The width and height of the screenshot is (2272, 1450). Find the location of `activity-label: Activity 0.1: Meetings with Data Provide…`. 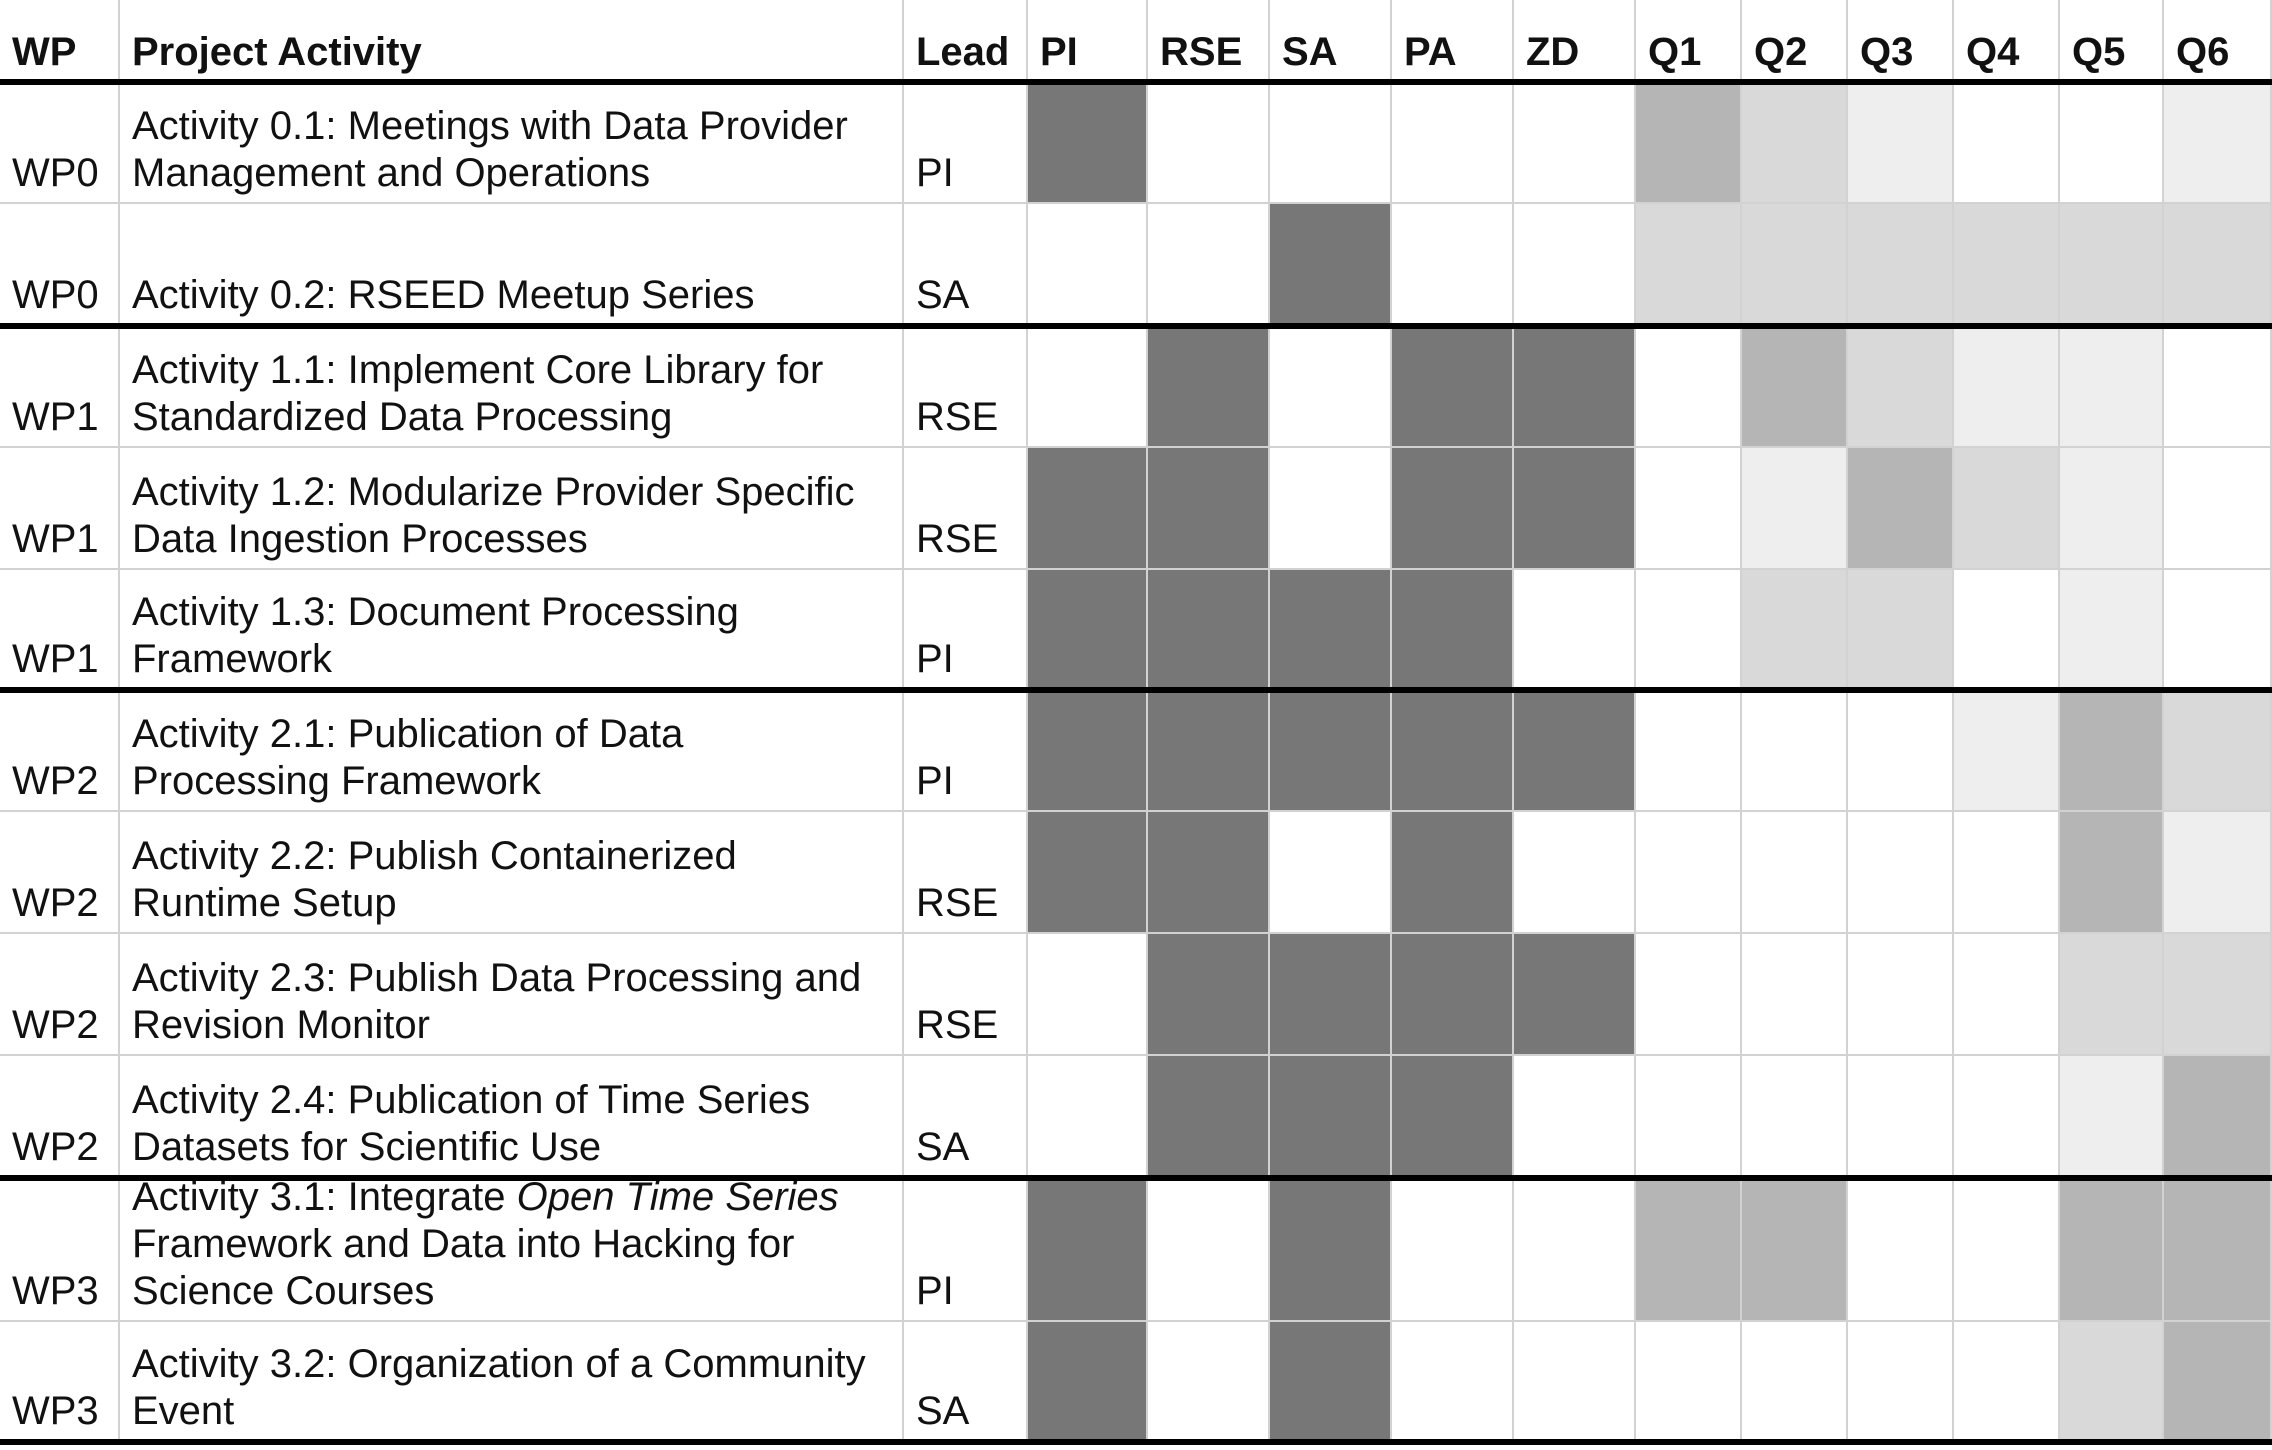

activity-label: Activity 0.1: Meetings with Data Provide… is located at coordinates (490, 149).